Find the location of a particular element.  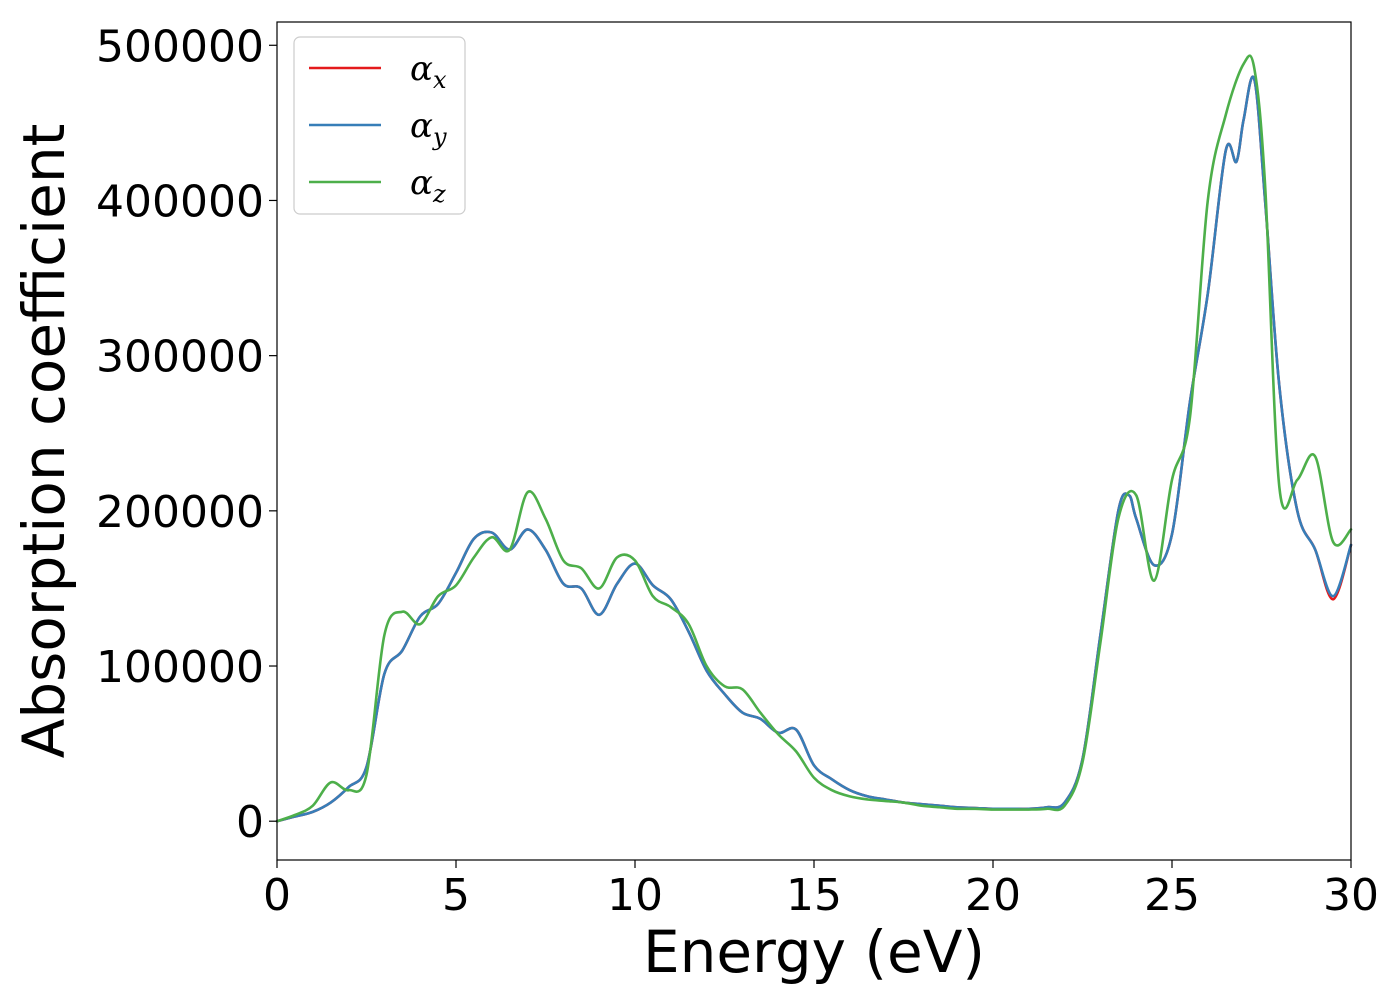

x-tick-label: 5 is located at coordinates (456, 895).